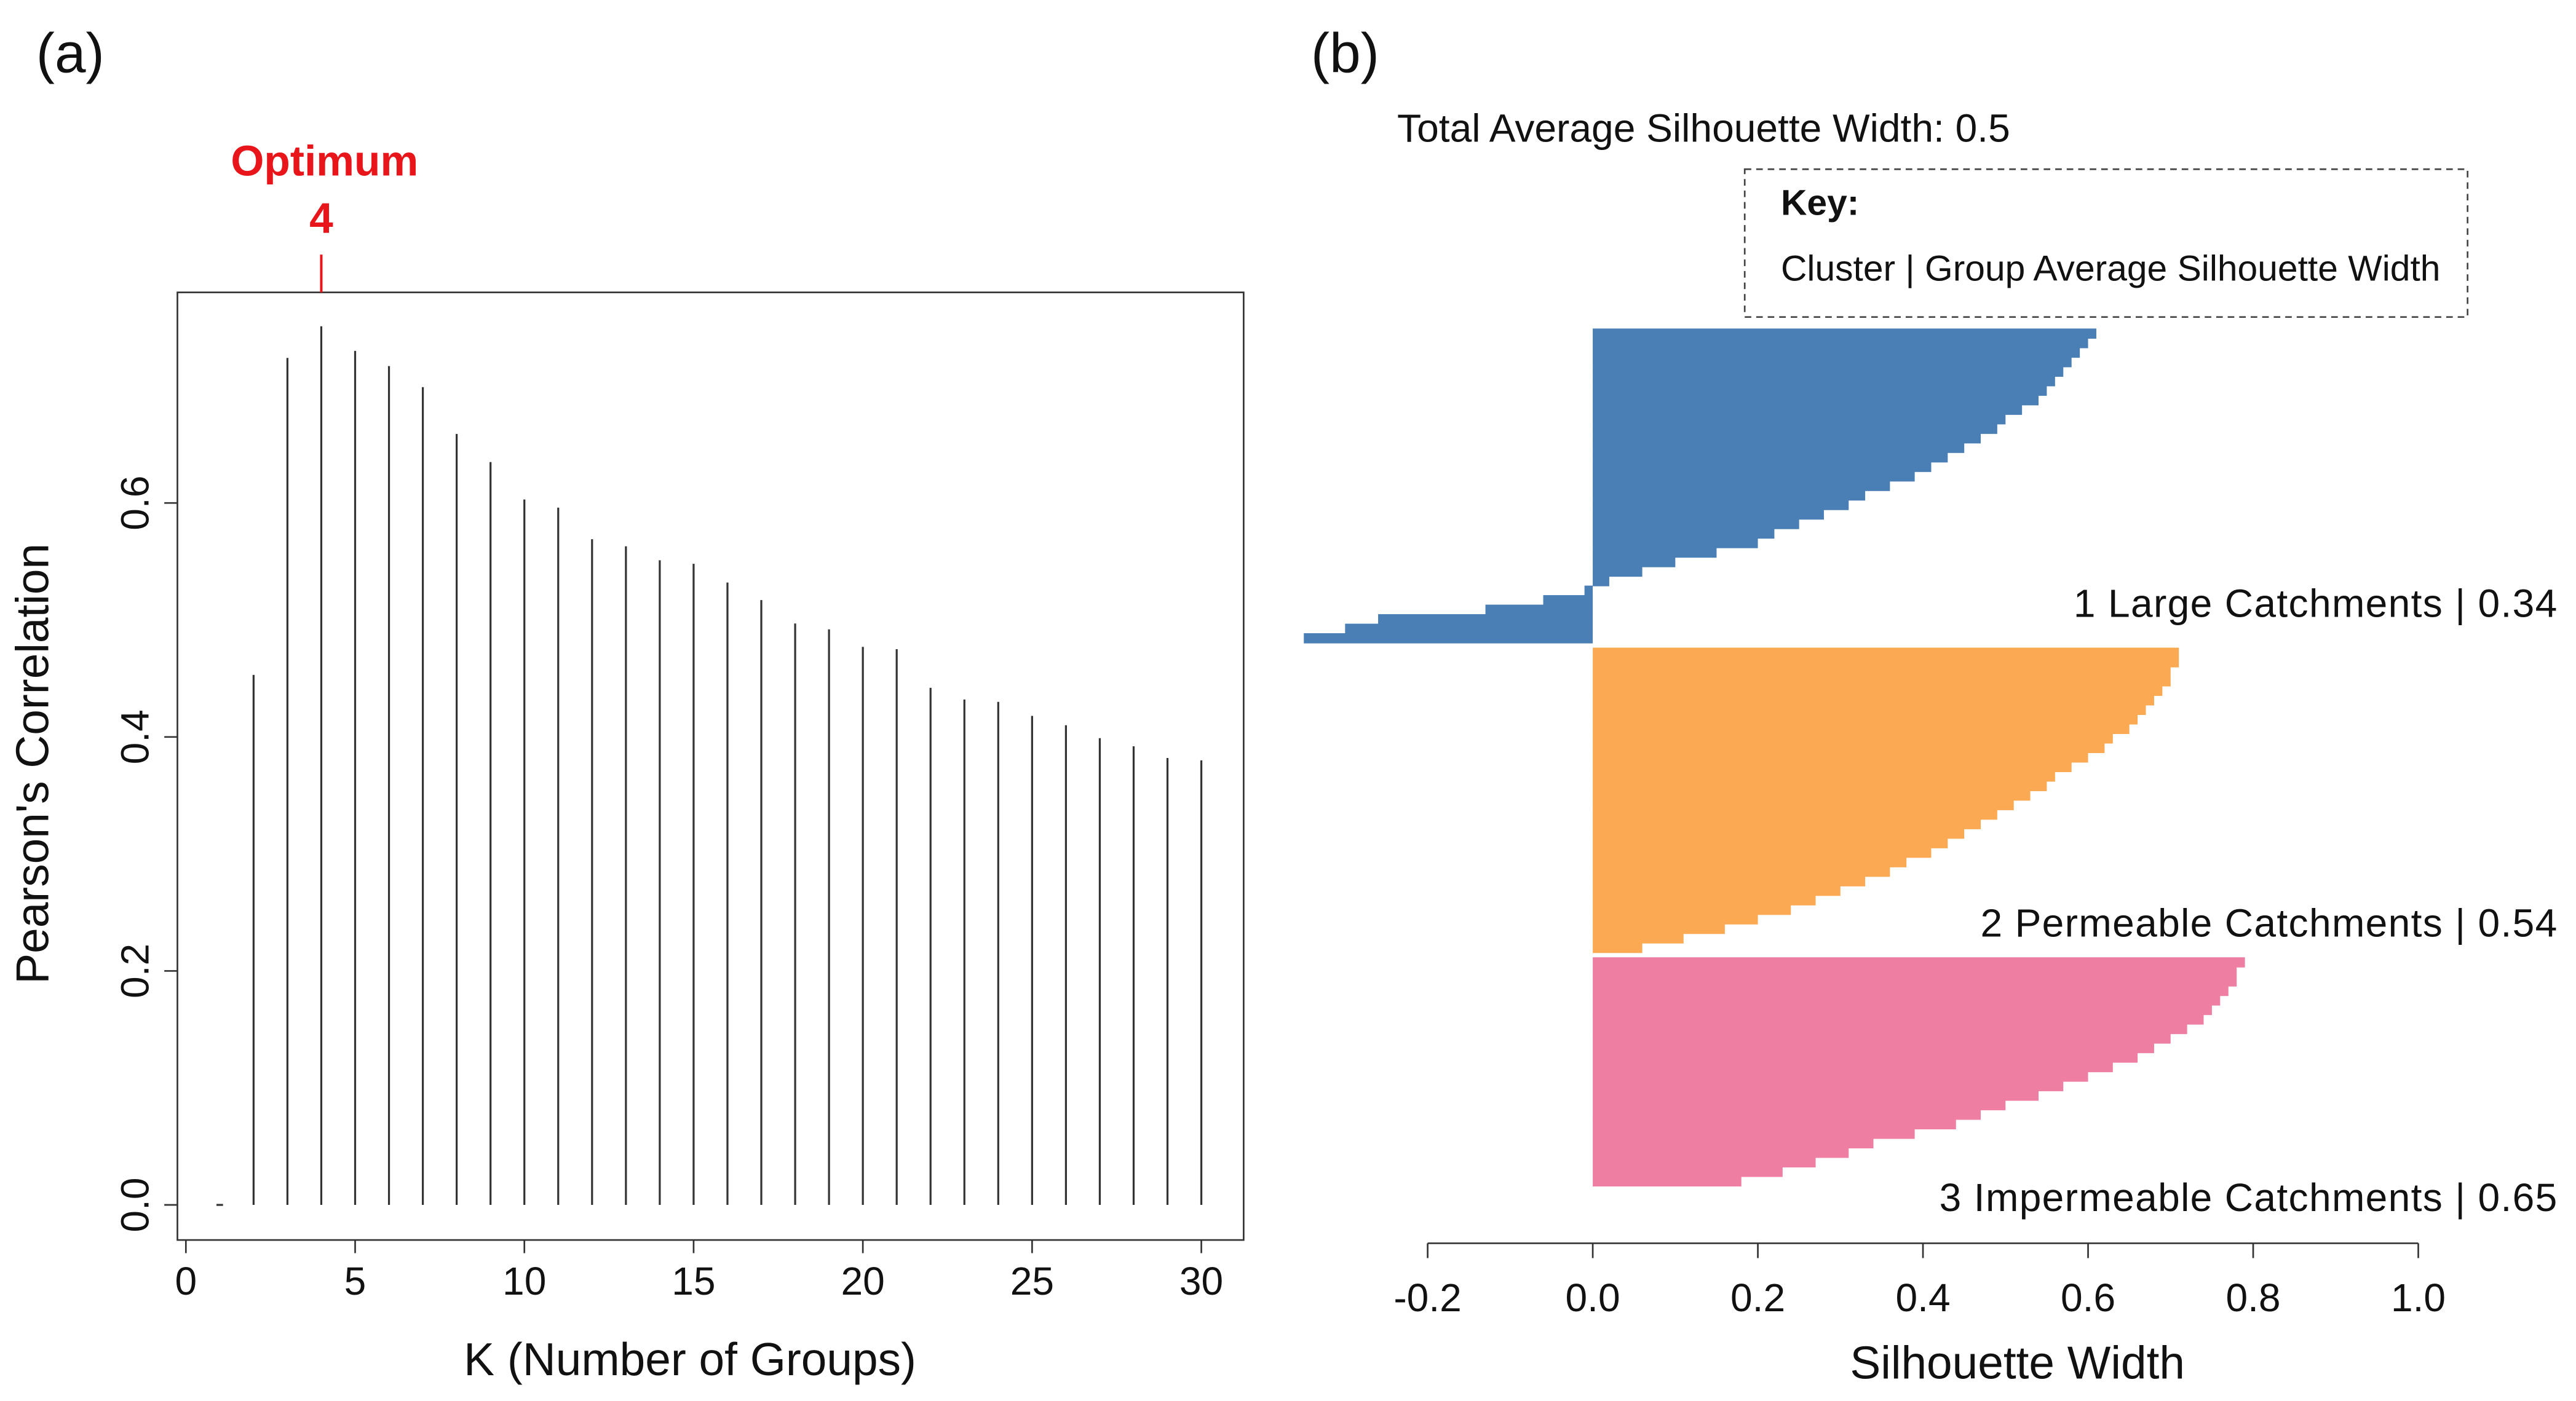  I want to click on x-tick-label: 0.0, so click(1593, 1298).